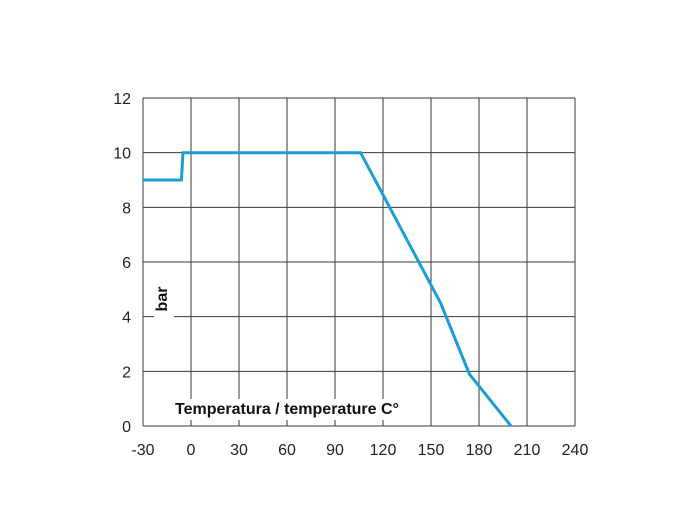 The width and height of the screenshot is (700, 520). I want to click on x-tick-labels: -30 0 30 60 90 120 150 180 210 240, so click(359, 450).